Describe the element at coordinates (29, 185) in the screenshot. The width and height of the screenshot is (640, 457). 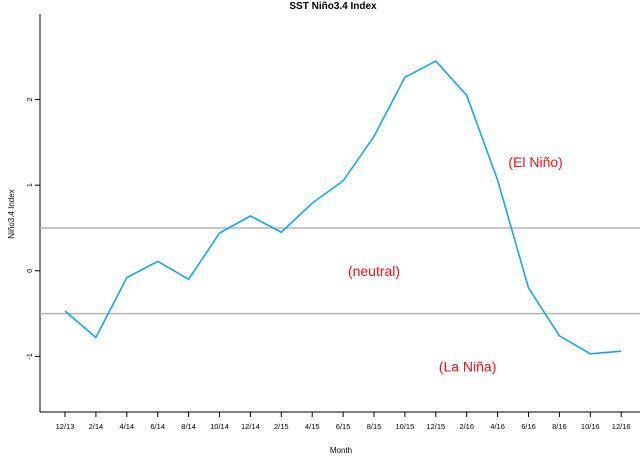
I see `y-tick-label: 1` at that location.